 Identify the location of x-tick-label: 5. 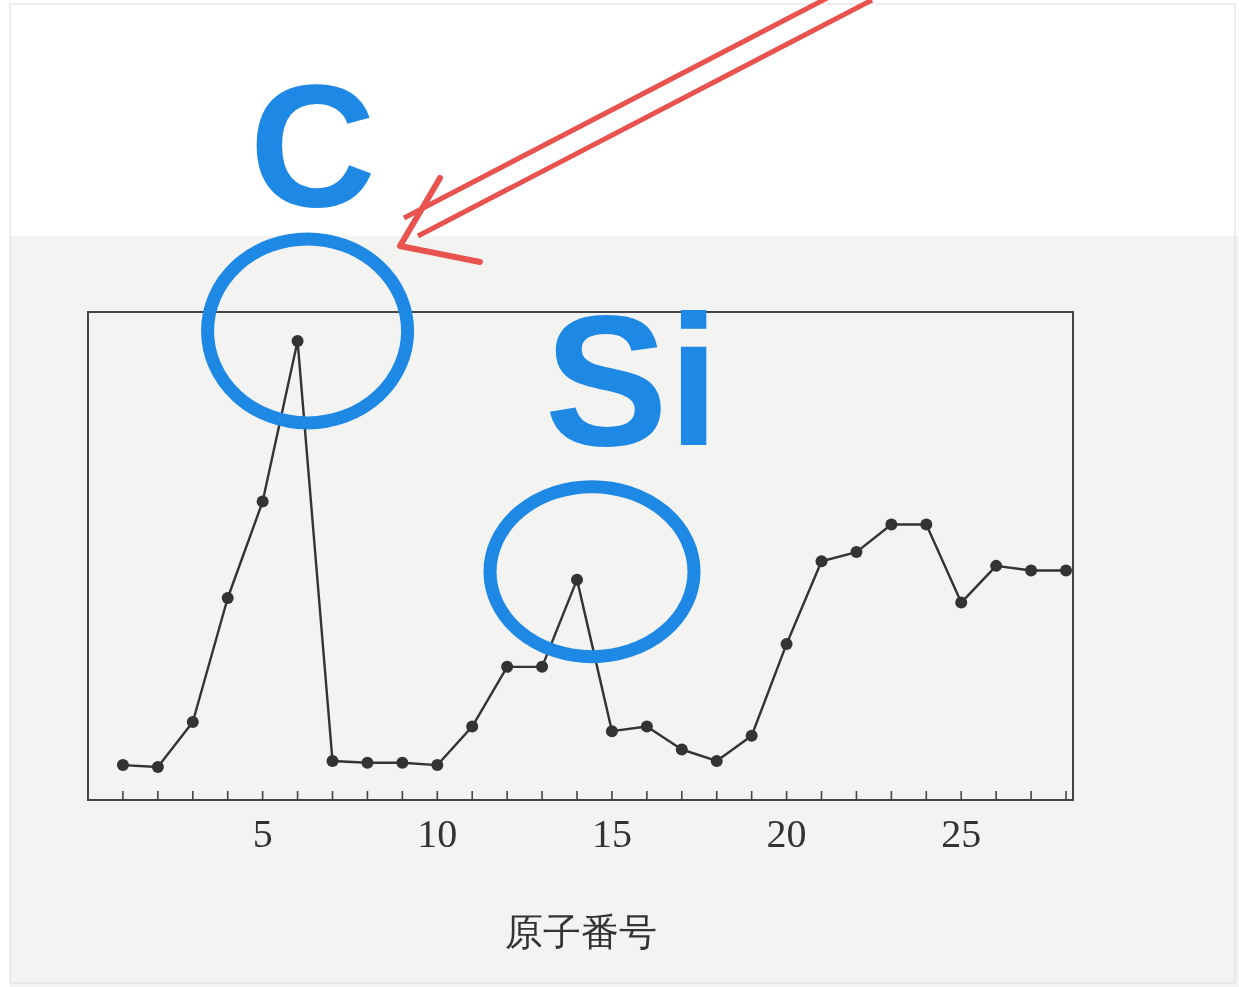
(262, 833).